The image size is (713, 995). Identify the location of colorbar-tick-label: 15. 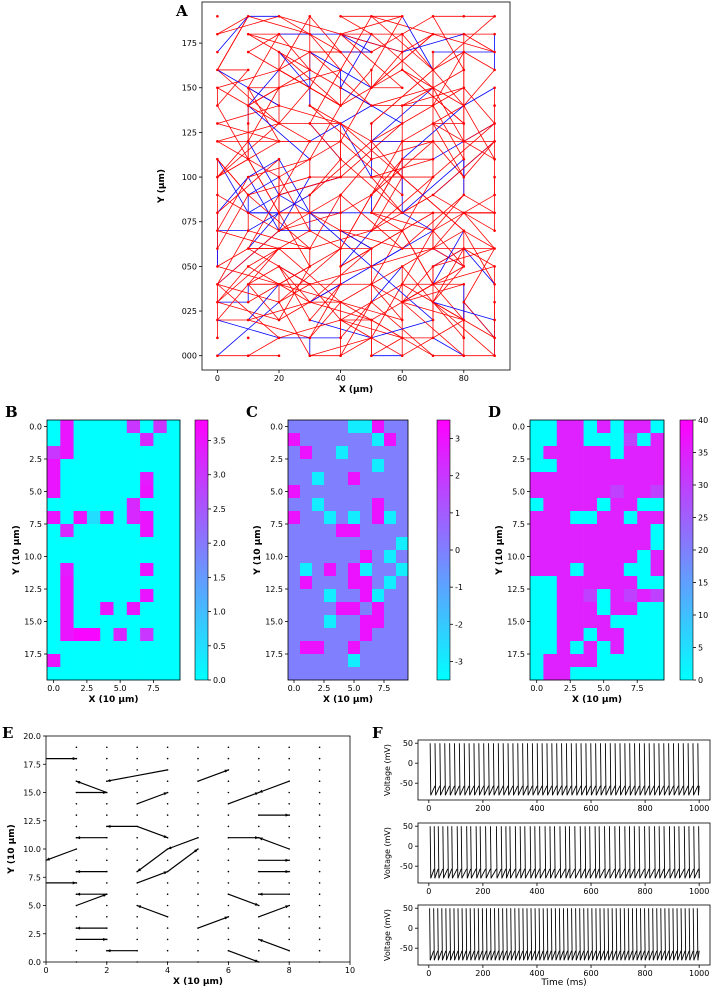
(703, 583).